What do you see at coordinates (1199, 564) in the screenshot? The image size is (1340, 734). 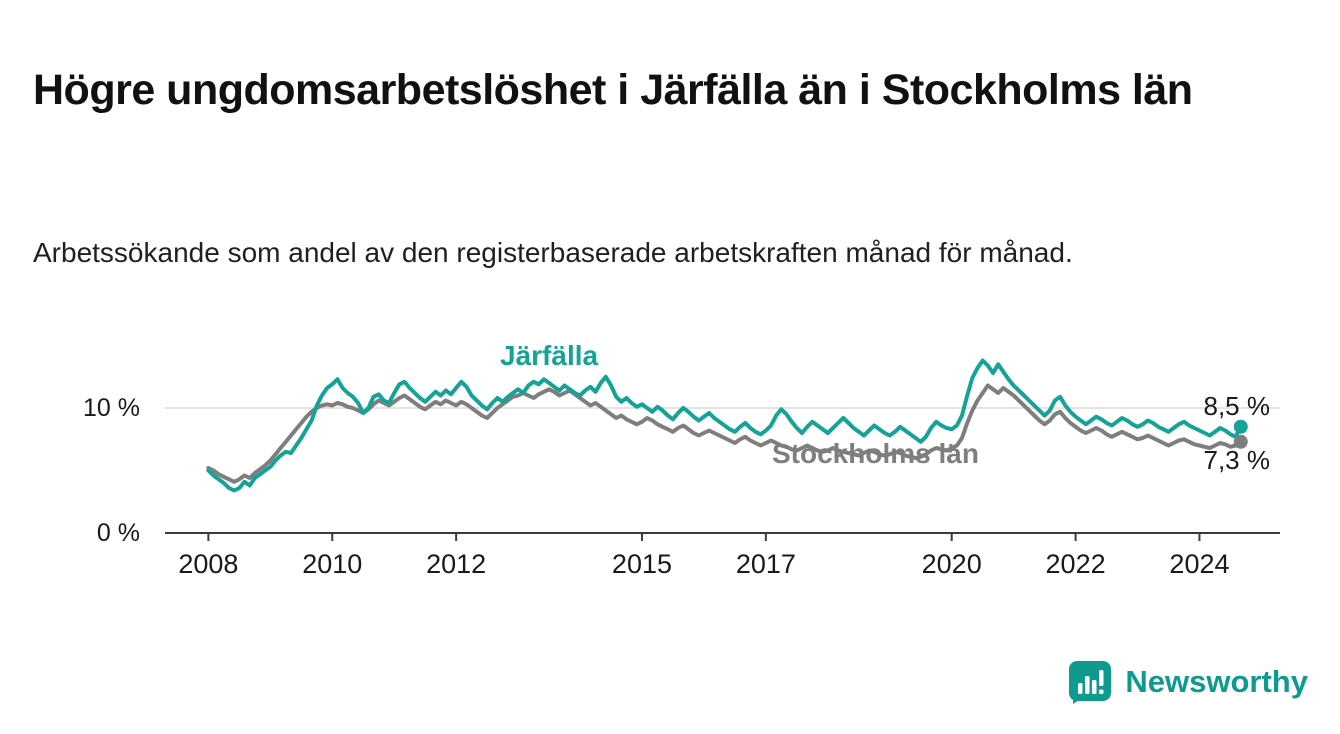 I see `x-axis-tick-label: 2024` at bounding box center [1199, 564].